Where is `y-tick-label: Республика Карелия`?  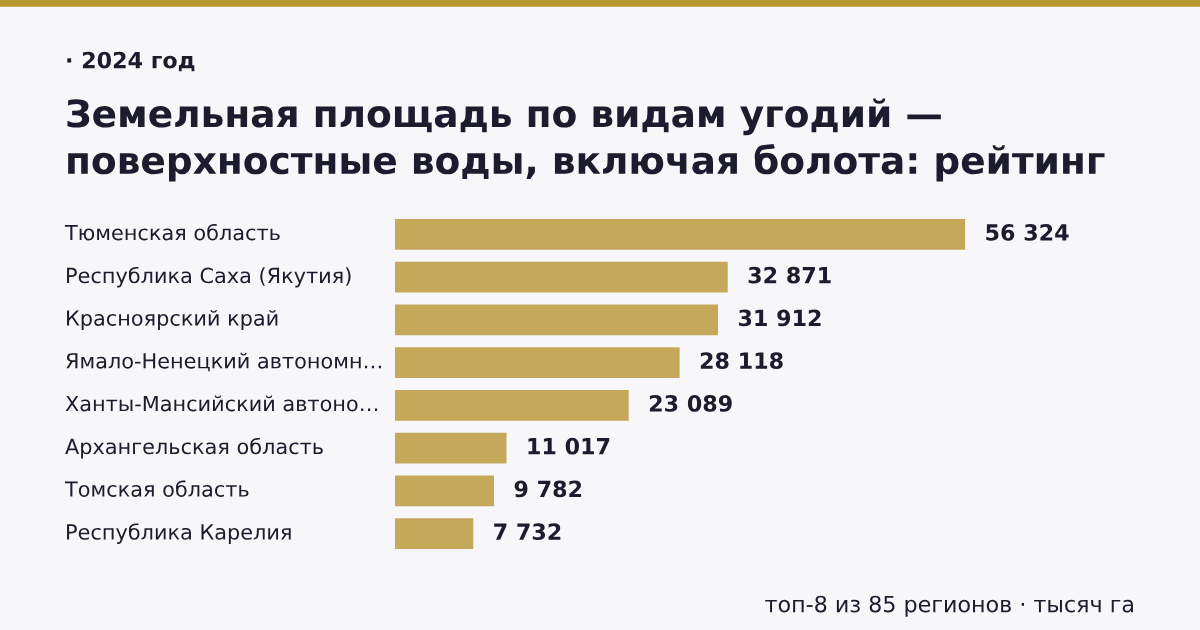 y-tick-label: Республика Карелия is located at coordinates (179, 533).